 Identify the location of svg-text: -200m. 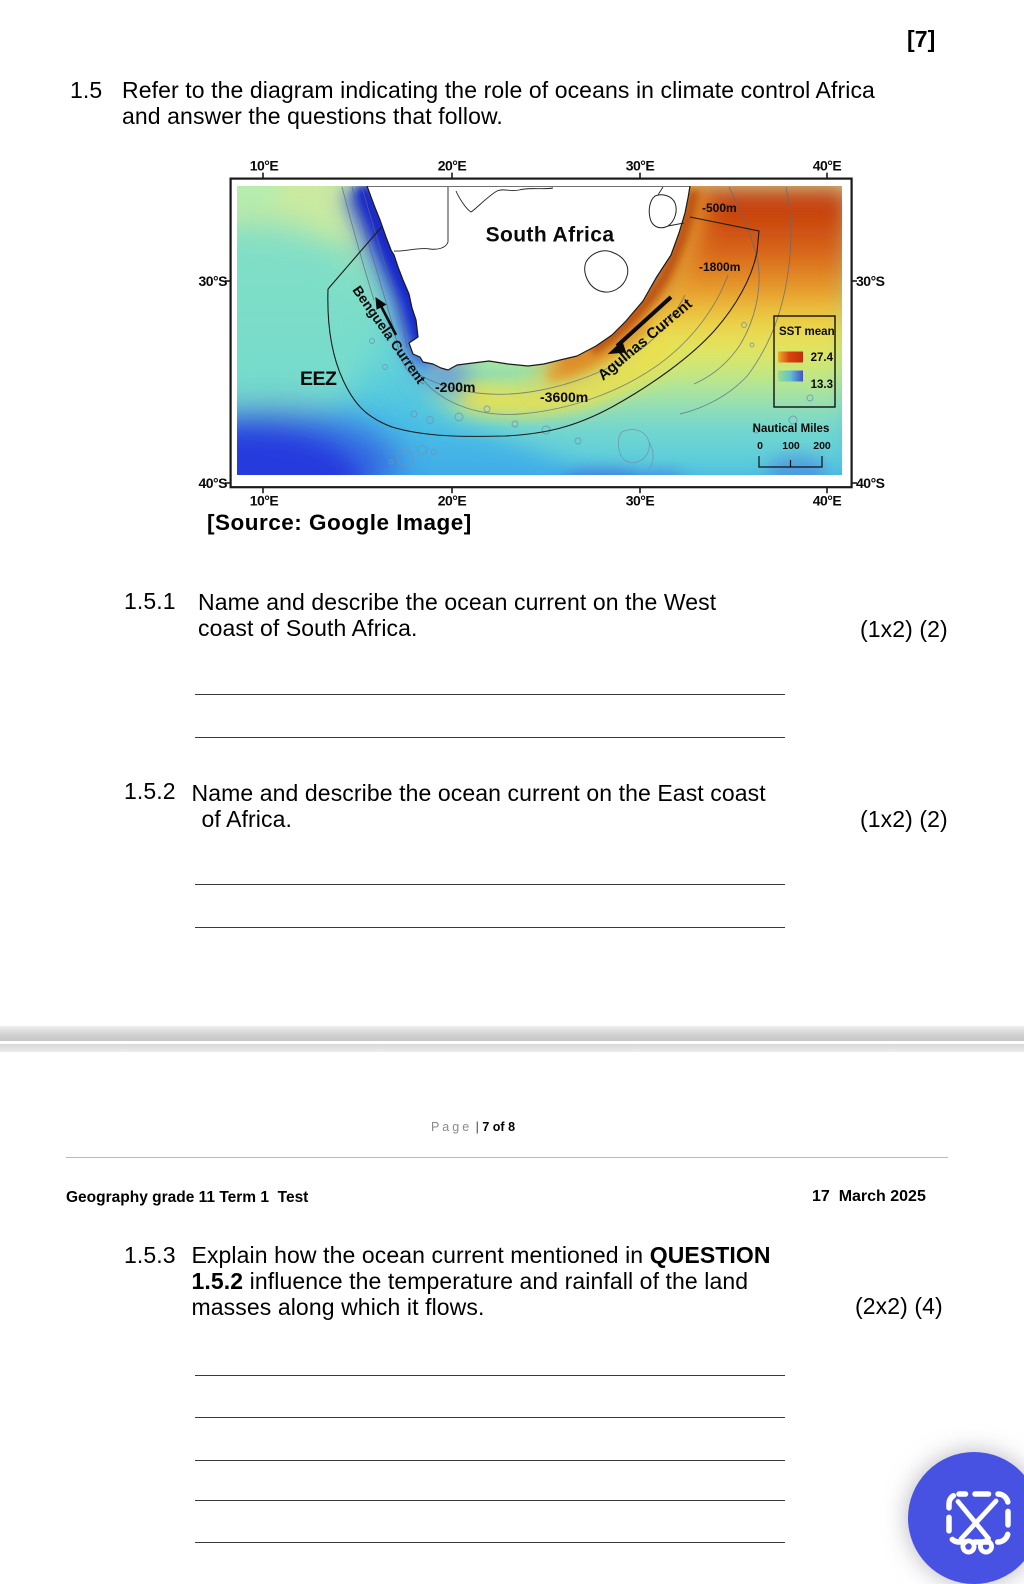
(455, 387).